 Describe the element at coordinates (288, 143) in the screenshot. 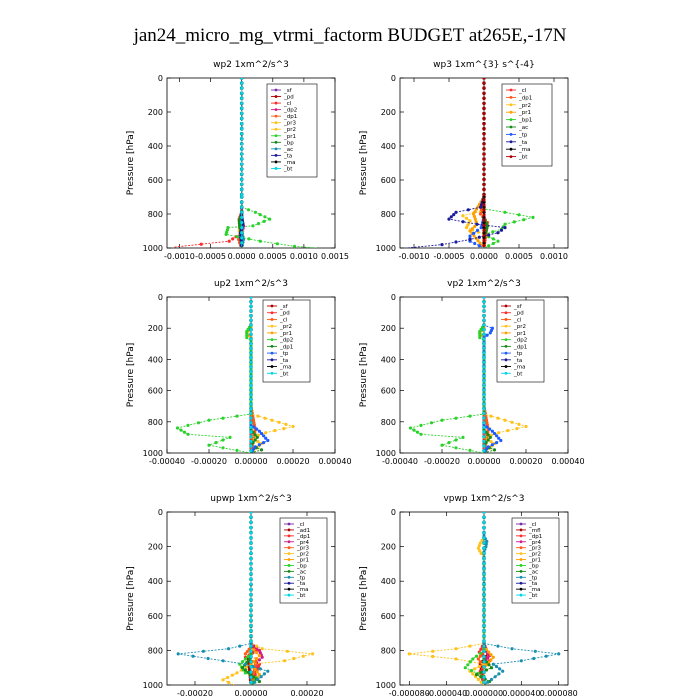

I see `legend-label: _bp` at that location.